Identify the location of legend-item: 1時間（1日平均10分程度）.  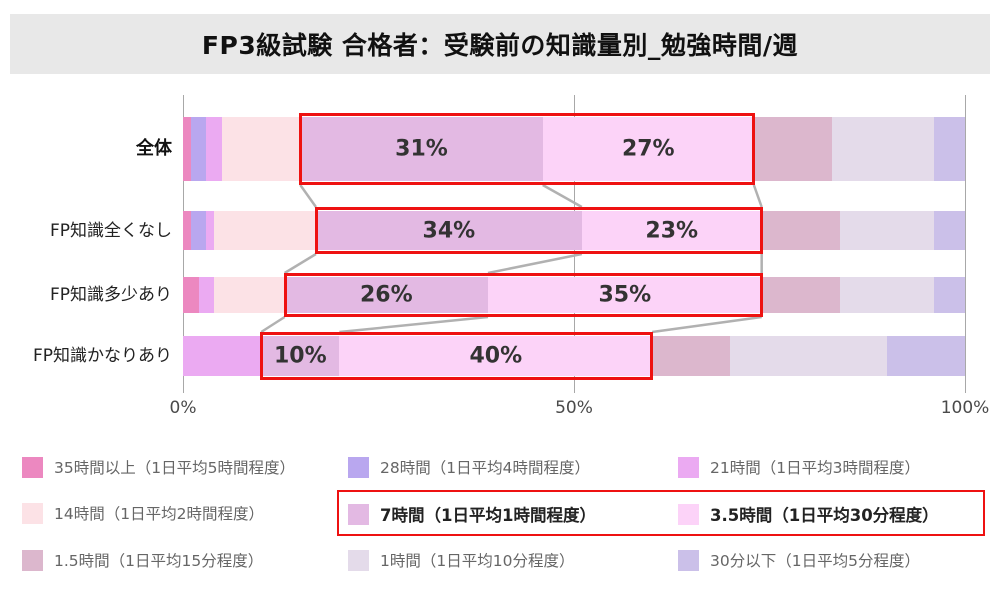
(461, 560).